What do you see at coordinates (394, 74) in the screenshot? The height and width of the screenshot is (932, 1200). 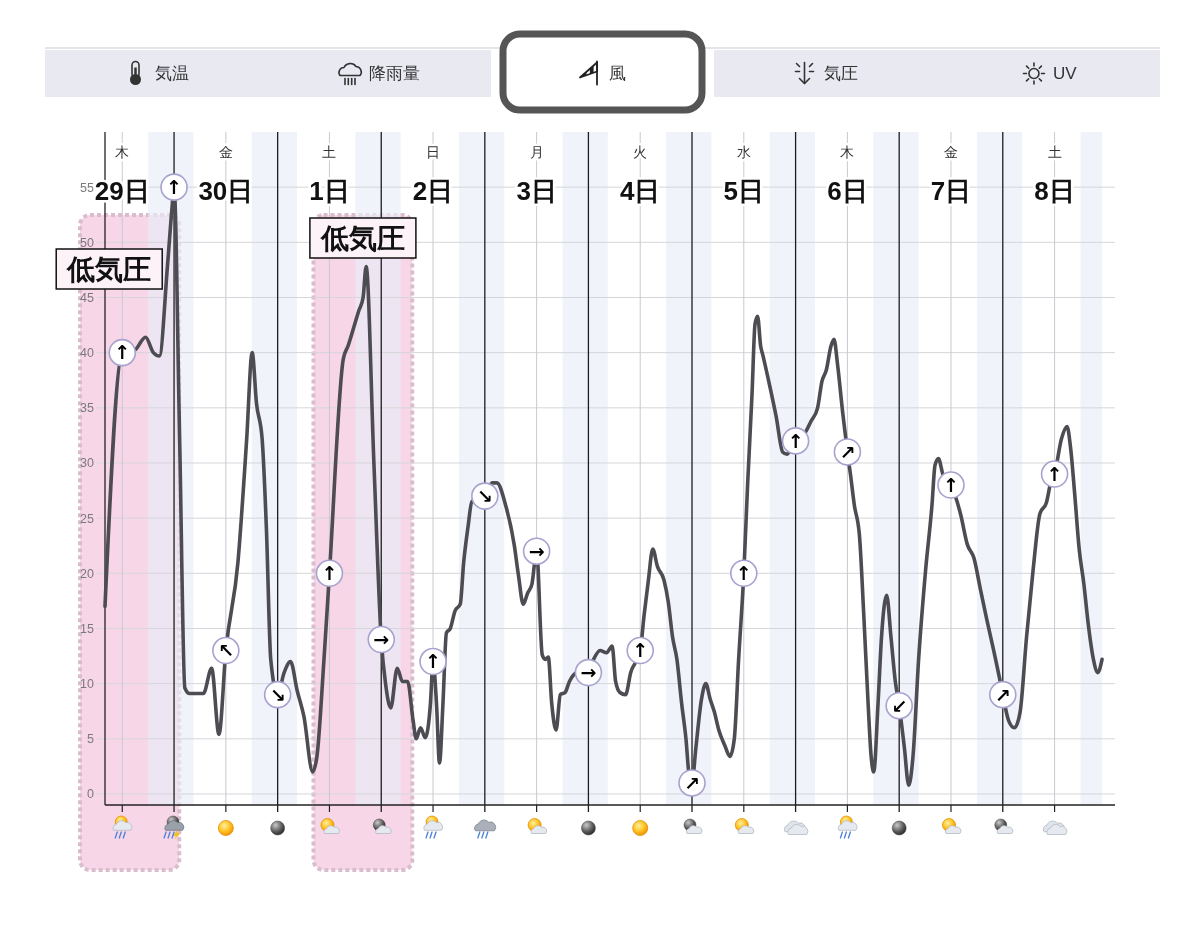 I see `text: 降雨量` at bounding box center [394, 74].